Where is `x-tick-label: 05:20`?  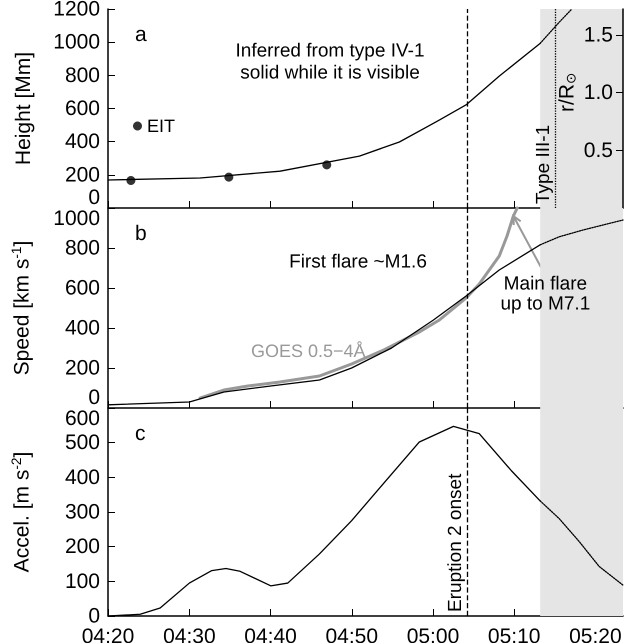
x-tick-label: 05:20 is located at coordinates (595, 634).